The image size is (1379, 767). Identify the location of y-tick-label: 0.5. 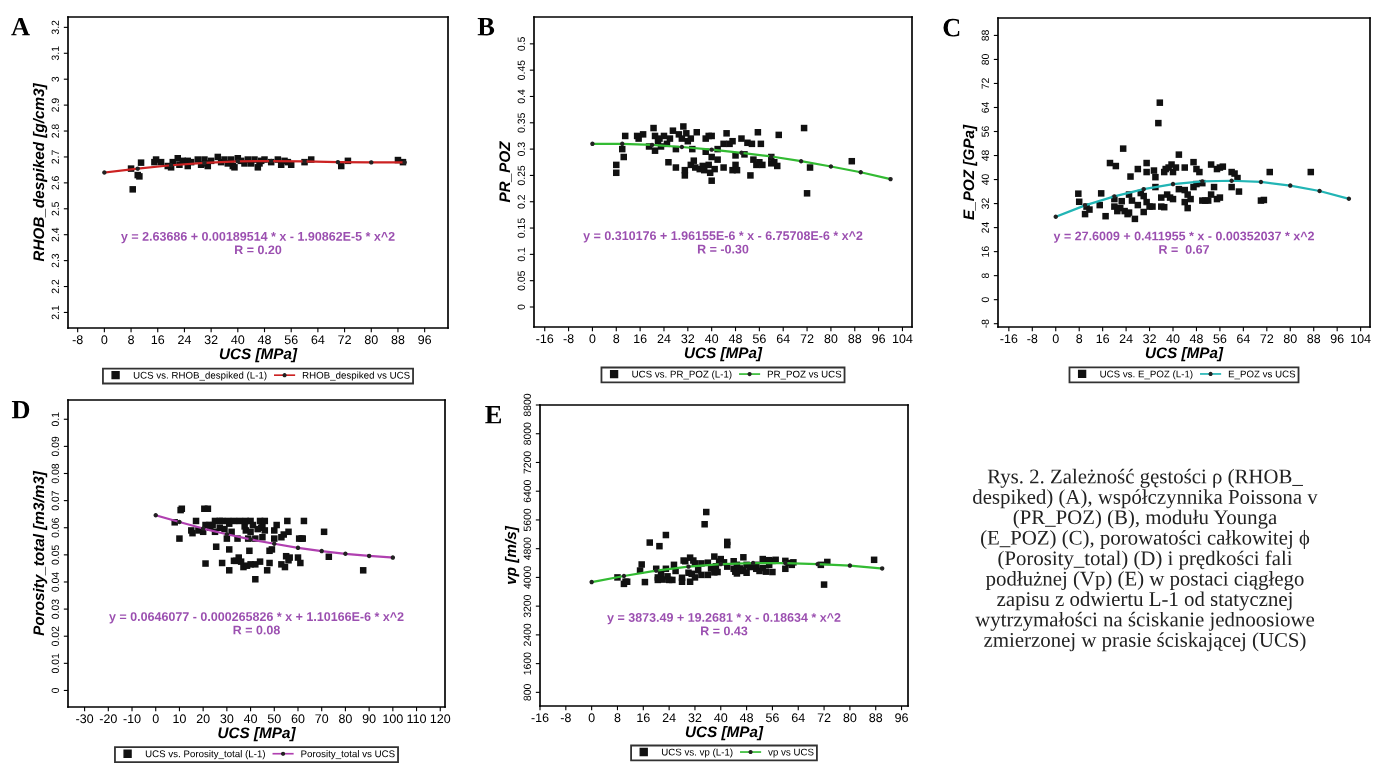
(521, 44).